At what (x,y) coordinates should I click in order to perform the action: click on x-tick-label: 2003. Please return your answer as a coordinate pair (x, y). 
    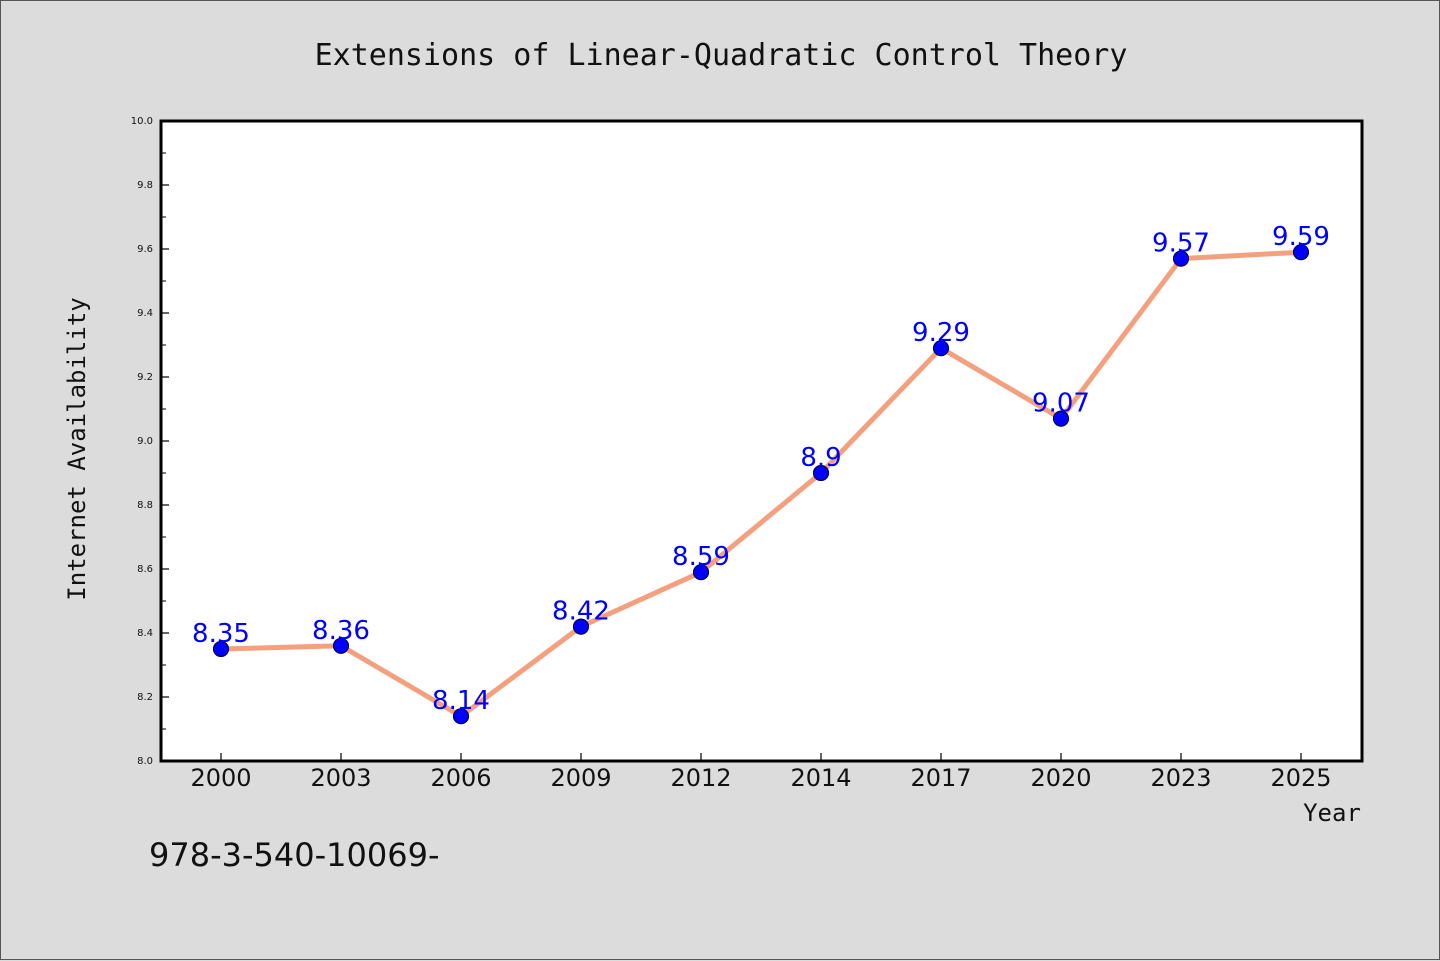
    Looking at the image, I should click on (340, 778).